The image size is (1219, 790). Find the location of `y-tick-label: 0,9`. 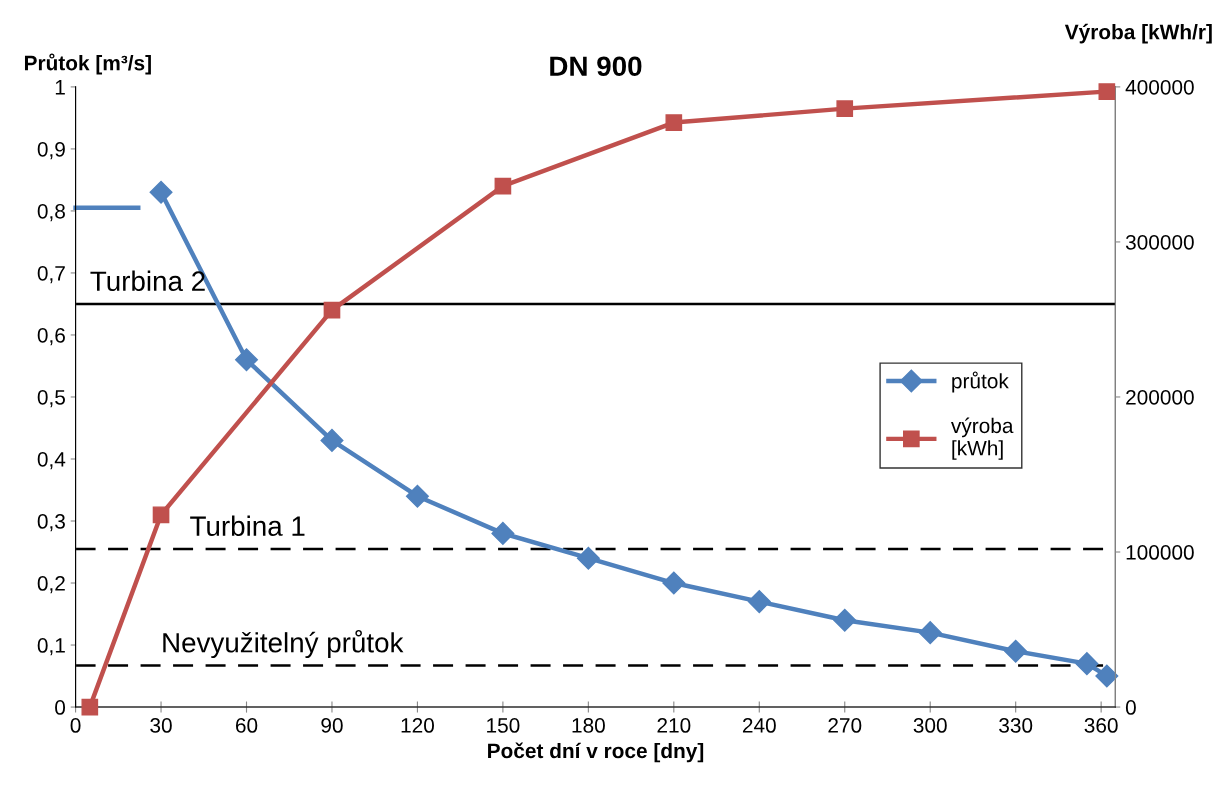

y-tick-label: 0,9 is located at coordinates (51, 150).